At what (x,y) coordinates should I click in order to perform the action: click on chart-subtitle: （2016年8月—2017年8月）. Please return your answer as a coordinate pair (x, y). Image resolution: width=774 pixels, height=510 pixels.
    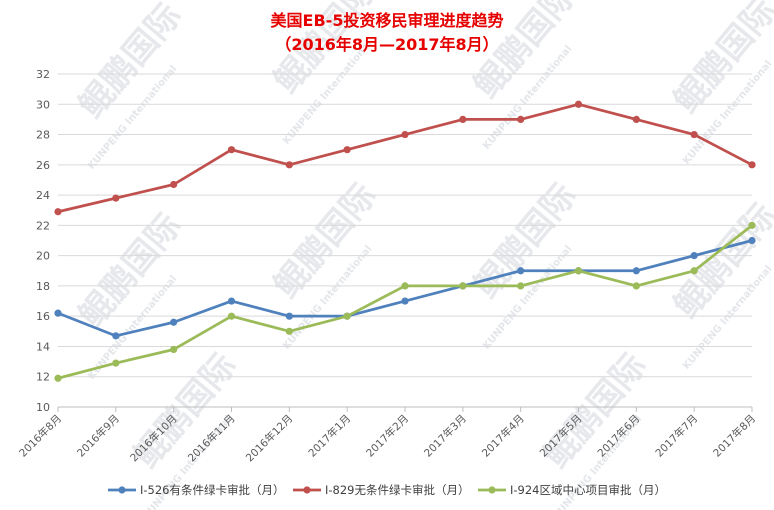
    Looking at the image, I should click on (386, 44).